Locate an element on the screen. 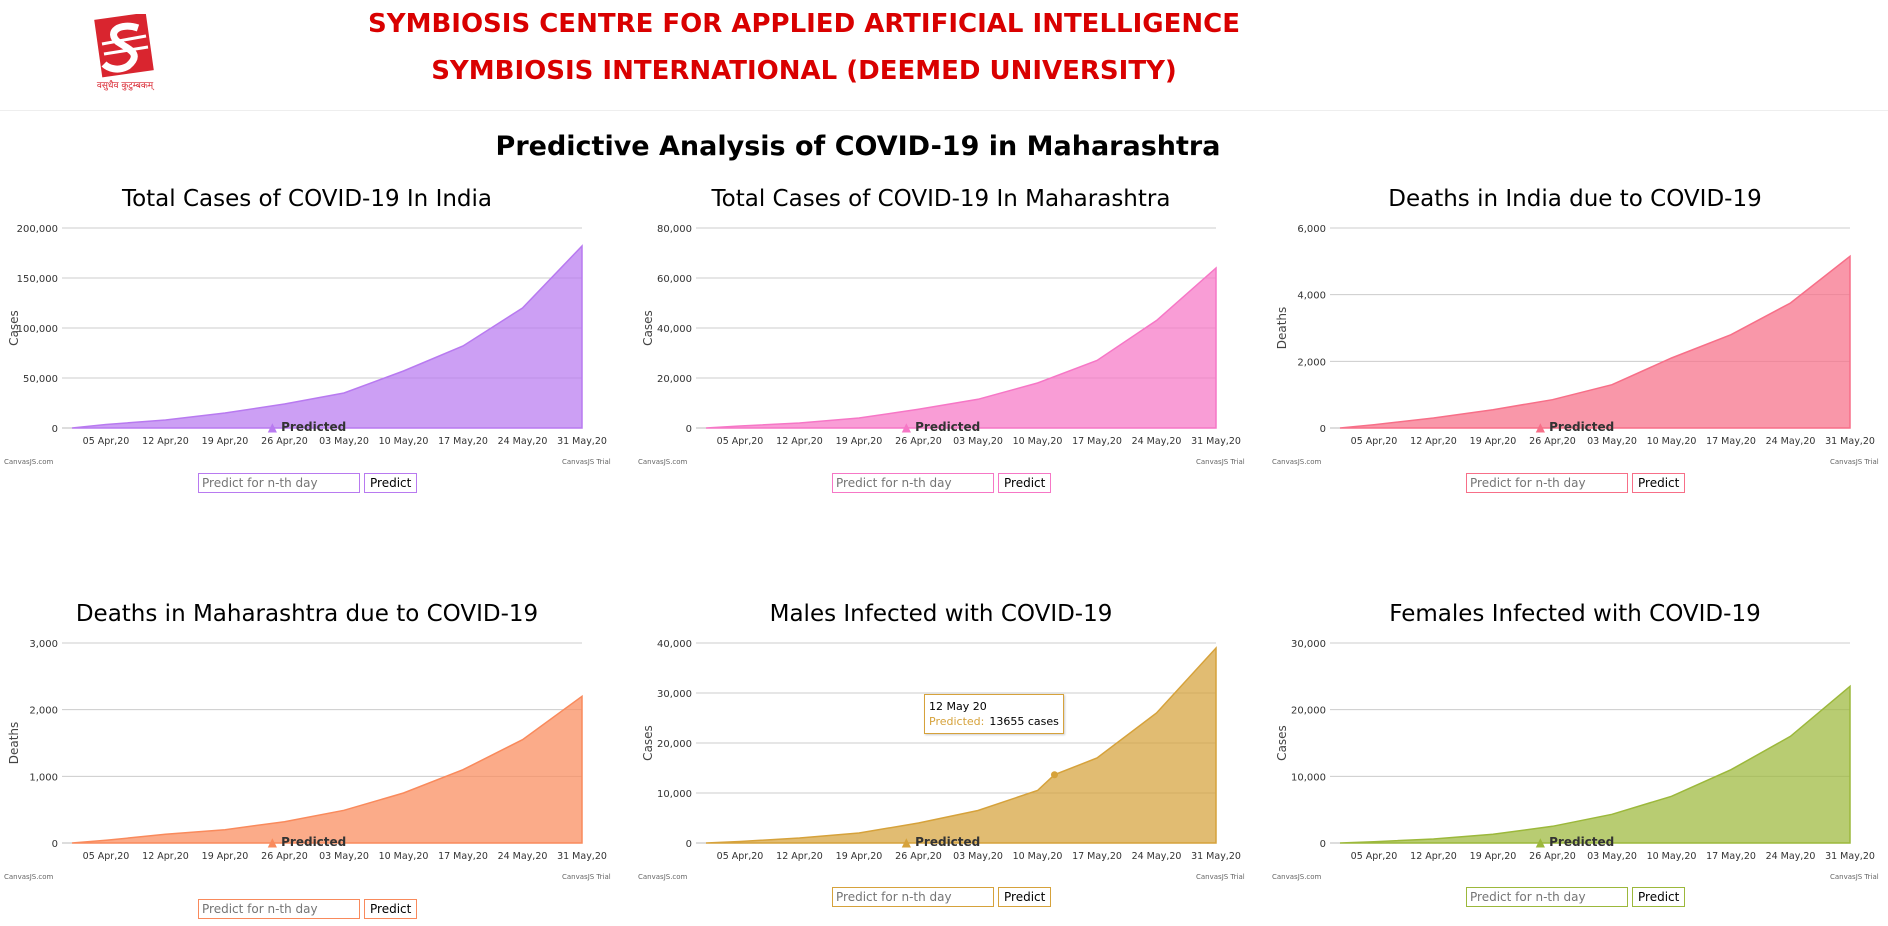  y-tick-label: 30,000 is located at coordinates (674, 694).